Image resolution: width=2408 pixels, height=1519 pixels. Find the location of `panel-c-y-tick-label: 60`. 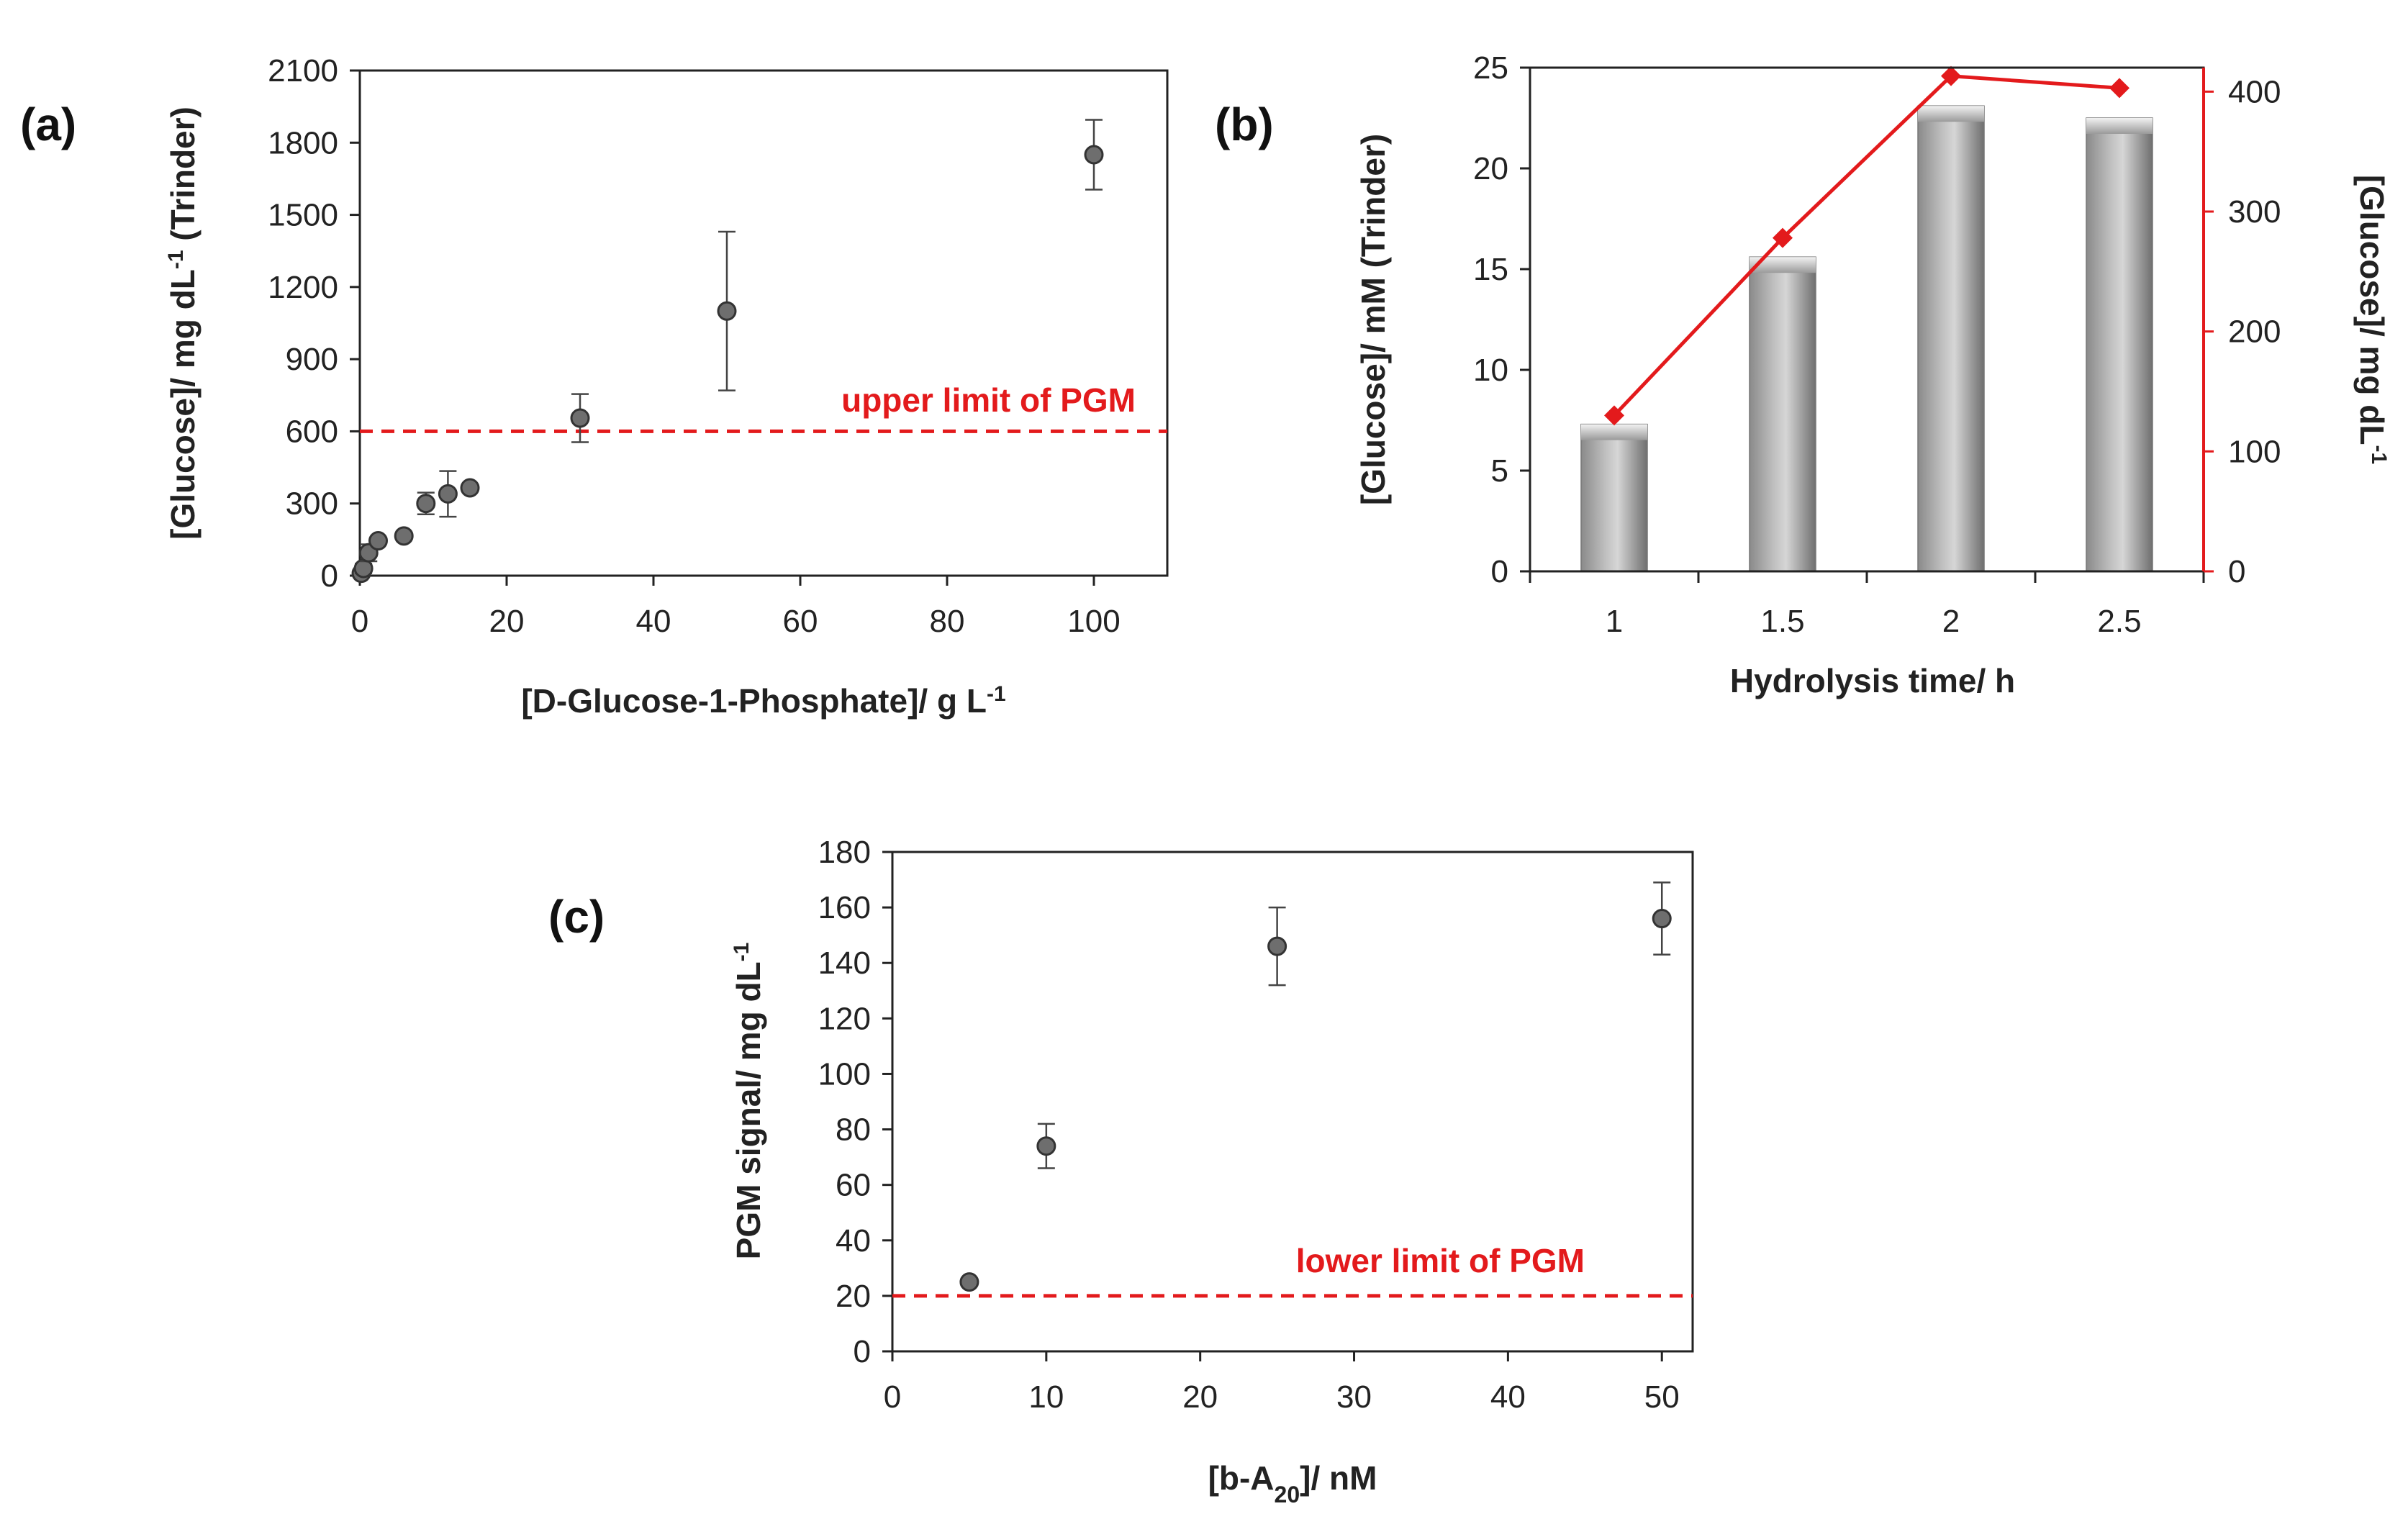

panel-c-y-tick-label: 60 is located at coordinates (853, 1185).